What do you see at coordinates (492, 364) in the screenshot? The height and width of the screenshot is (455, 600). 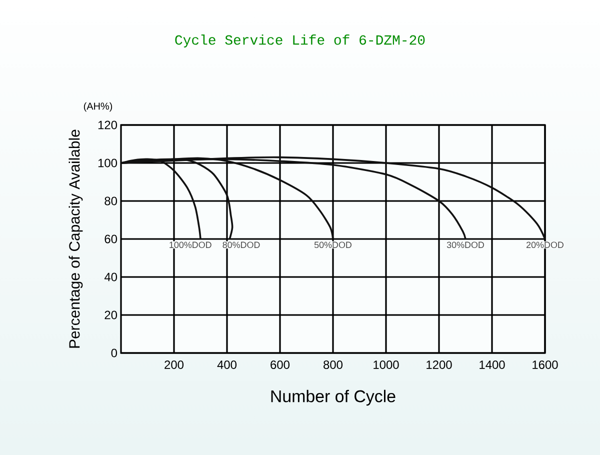 I see `x-tick-label: 1400` at bounding box center [492, 364].